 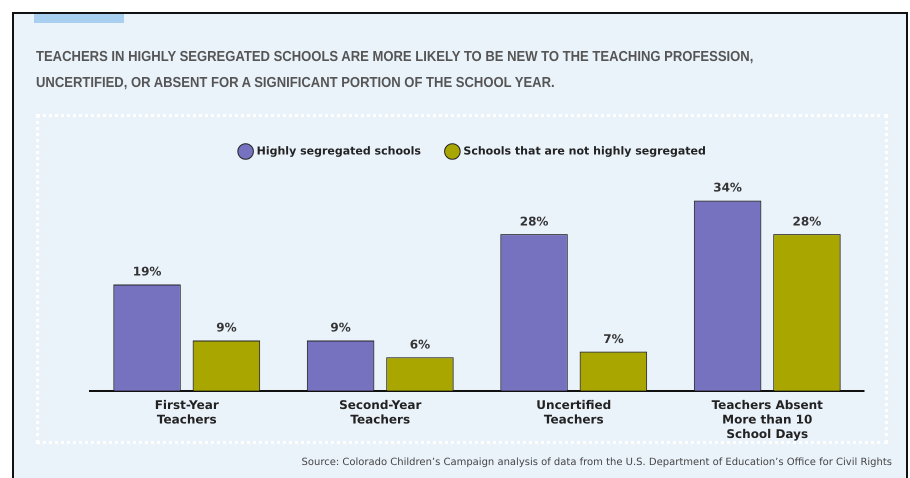 What do you see at coordinates (727, 187) in the screenshot?
I see `data-label: 34%` at bounding box center [727, 187].